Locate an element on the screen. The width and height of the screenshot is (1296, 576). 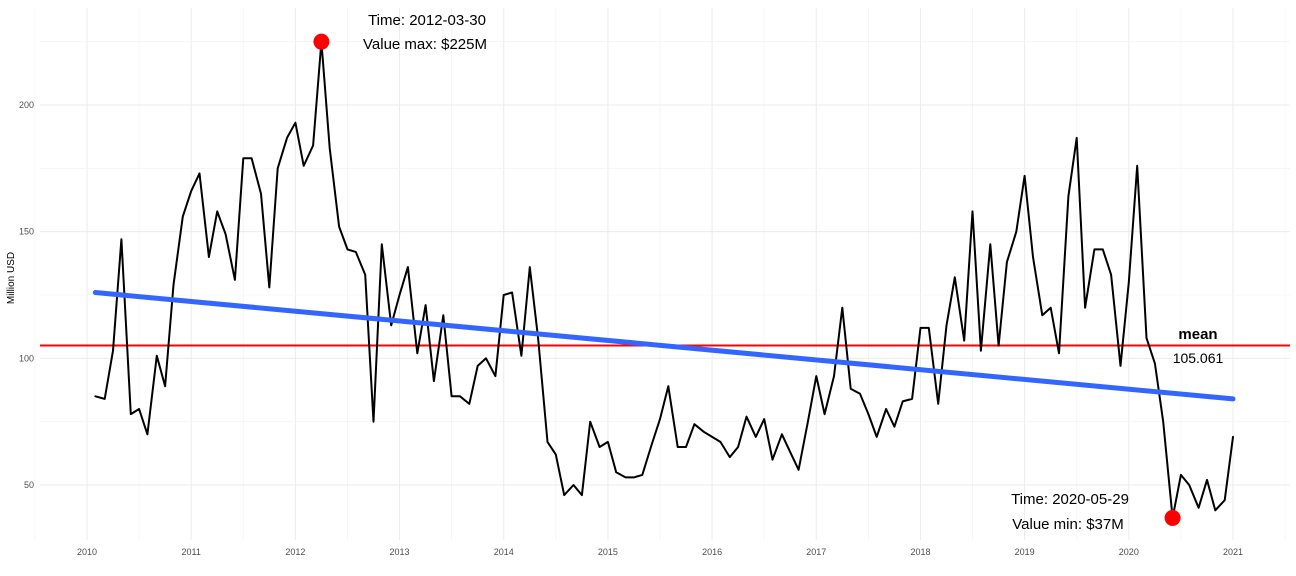
y-tick-label: 50 is located at coordinates (29, 485).